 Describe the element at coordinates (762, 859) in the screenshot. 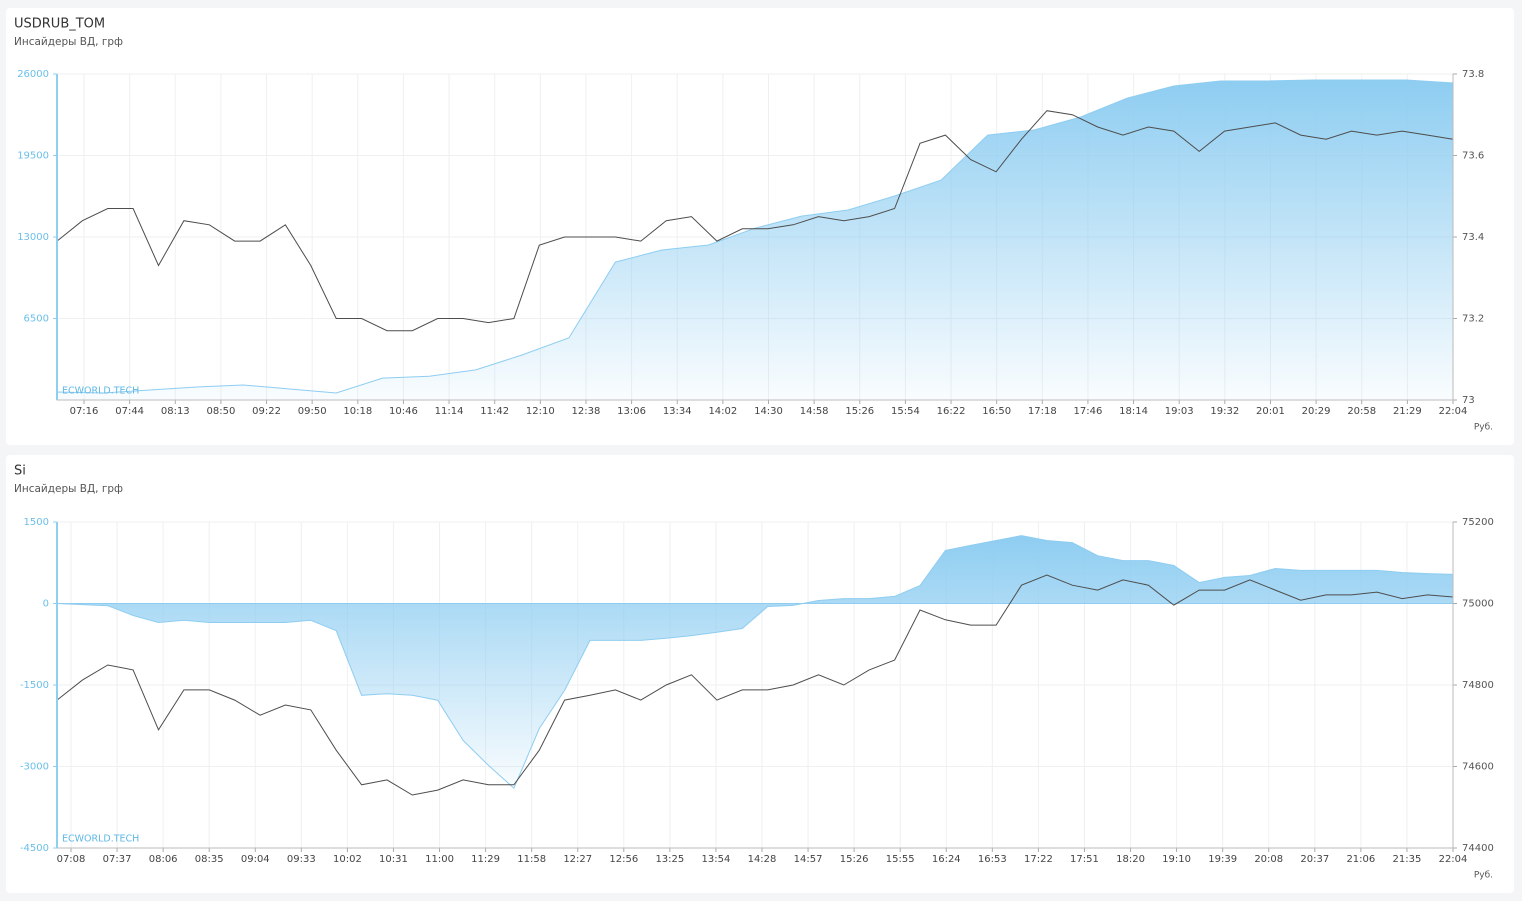

I see `x-tick-label: 14:28` at that location.